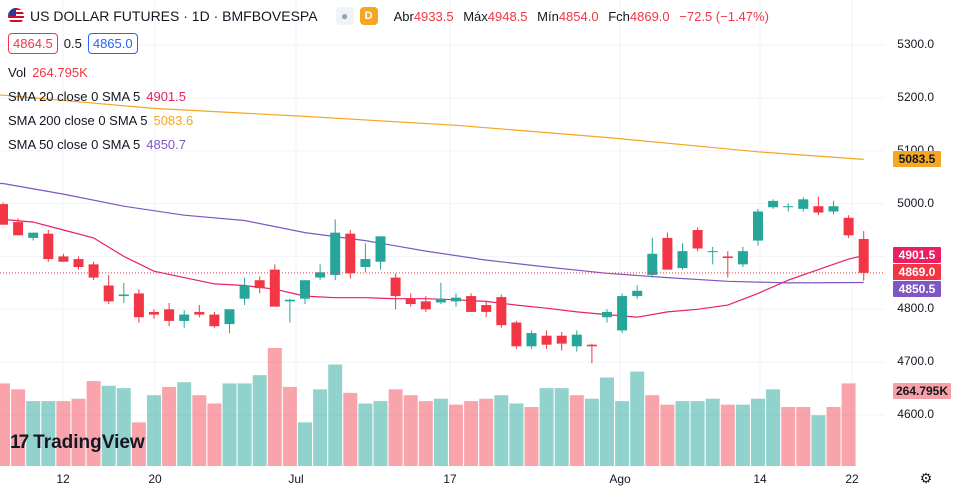 The image size is (960, 494). Describe the element at coordinates (174, 16) in the screenshot. I see `symbol-title: US DOLLAR FUTURES · 1D · BMFBOVESPA` at that location.